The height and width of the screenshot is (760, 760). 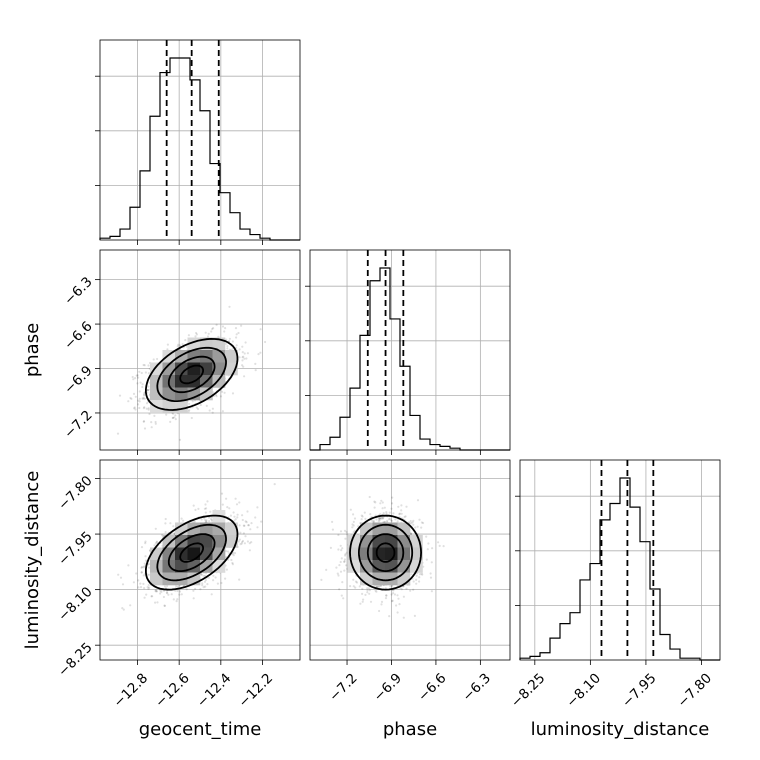 I want to click on panel-frame, so click(x=200, y=140).